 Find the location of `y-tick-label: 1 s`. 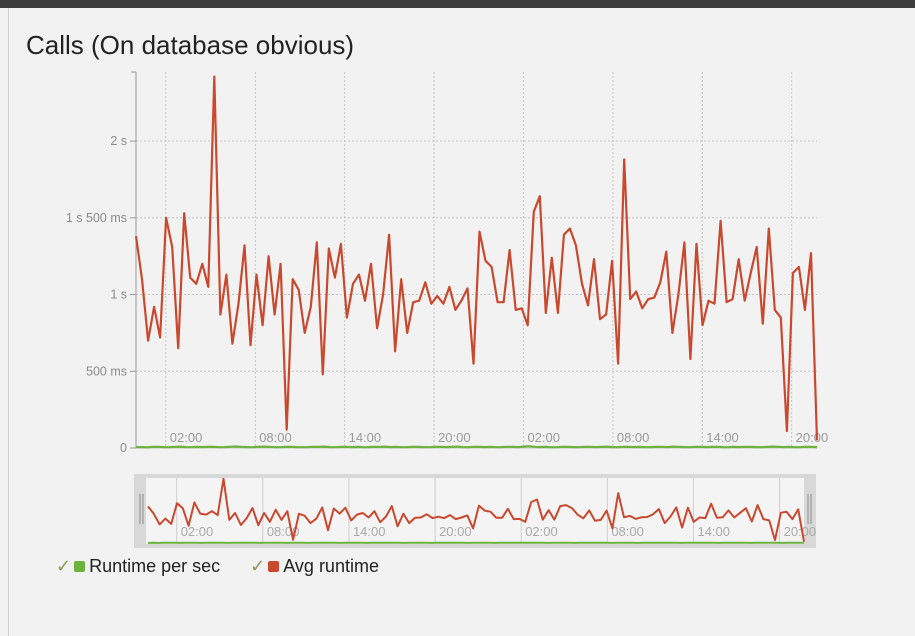

y-tick-label: 1 s is located at coordinates (118, 295).